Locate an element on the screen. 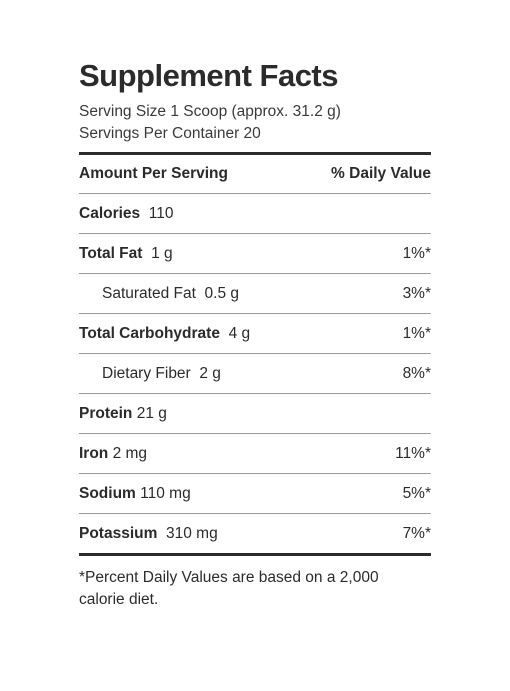 This screenshot has height=691, width=510. nutrient-name: Protein is located at coordinates (106, 413).